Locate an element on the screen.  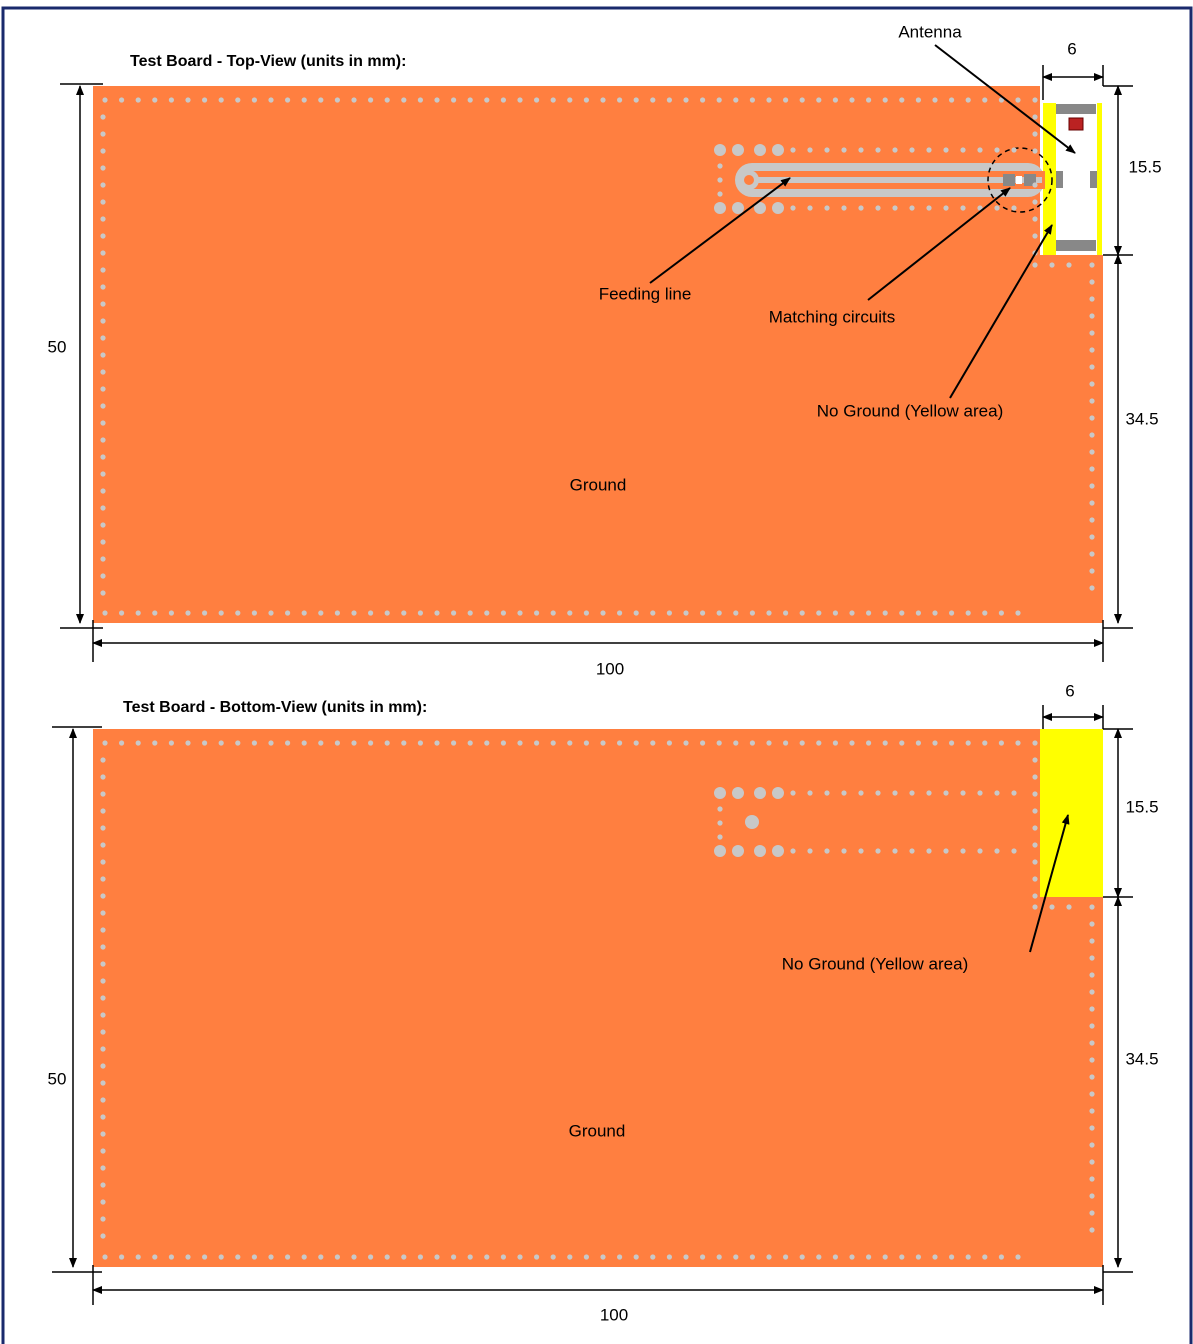
match-circle is located at coordinates (1020, 180).